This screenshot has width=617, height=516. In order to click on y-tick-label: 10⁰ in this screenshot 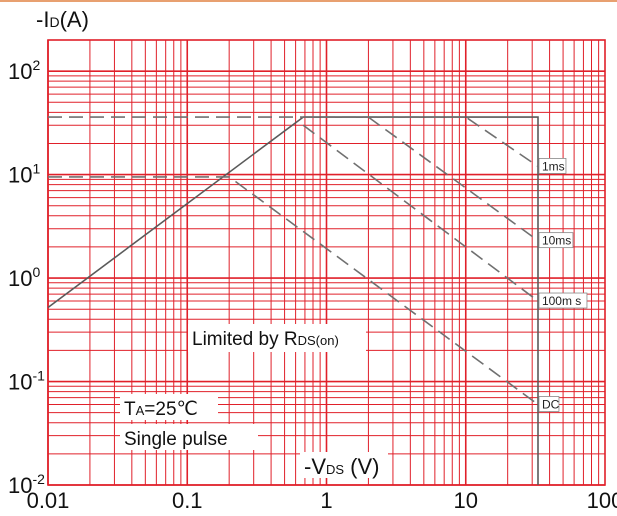, I will do `click(24, 277)`.